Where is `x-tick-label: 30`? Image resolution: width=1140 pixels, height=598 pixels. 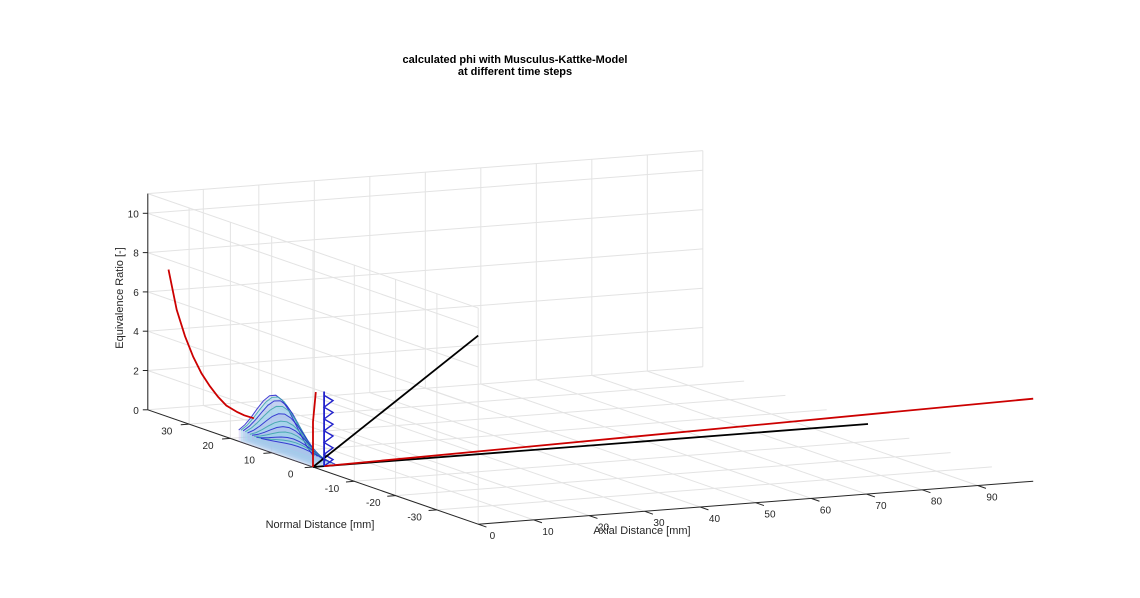
x-tick-label: 30 is located at coordinates (659, 523).